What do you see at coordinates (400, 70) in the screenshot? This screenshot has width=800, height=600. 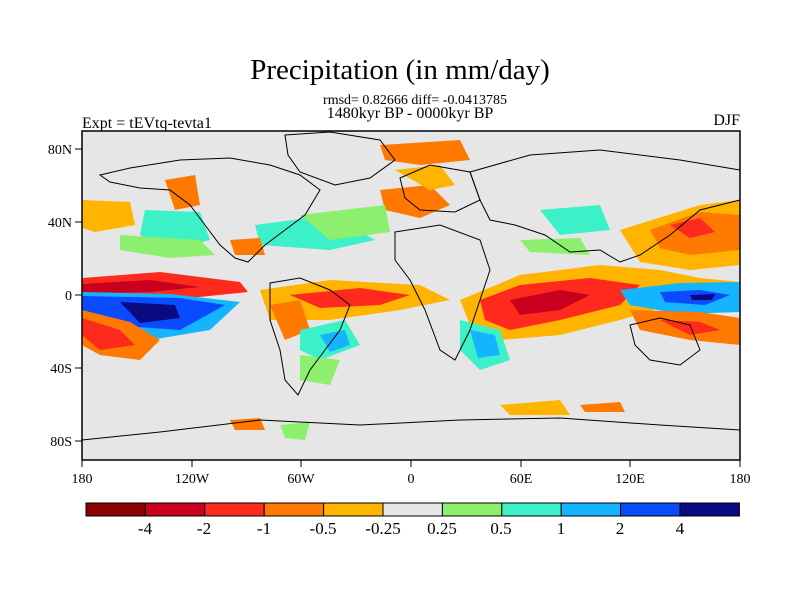 I see `plot-title: Precipitation (in mm/day)` at bounding box center [400, 70].